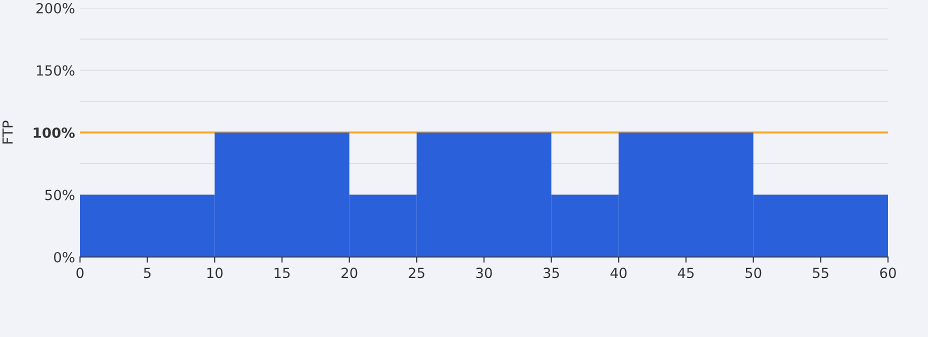  What do you see at coordinates (7, 132) in the screenshot?
I see `y-axis-title: FTP` at bounding box center [7, 132].